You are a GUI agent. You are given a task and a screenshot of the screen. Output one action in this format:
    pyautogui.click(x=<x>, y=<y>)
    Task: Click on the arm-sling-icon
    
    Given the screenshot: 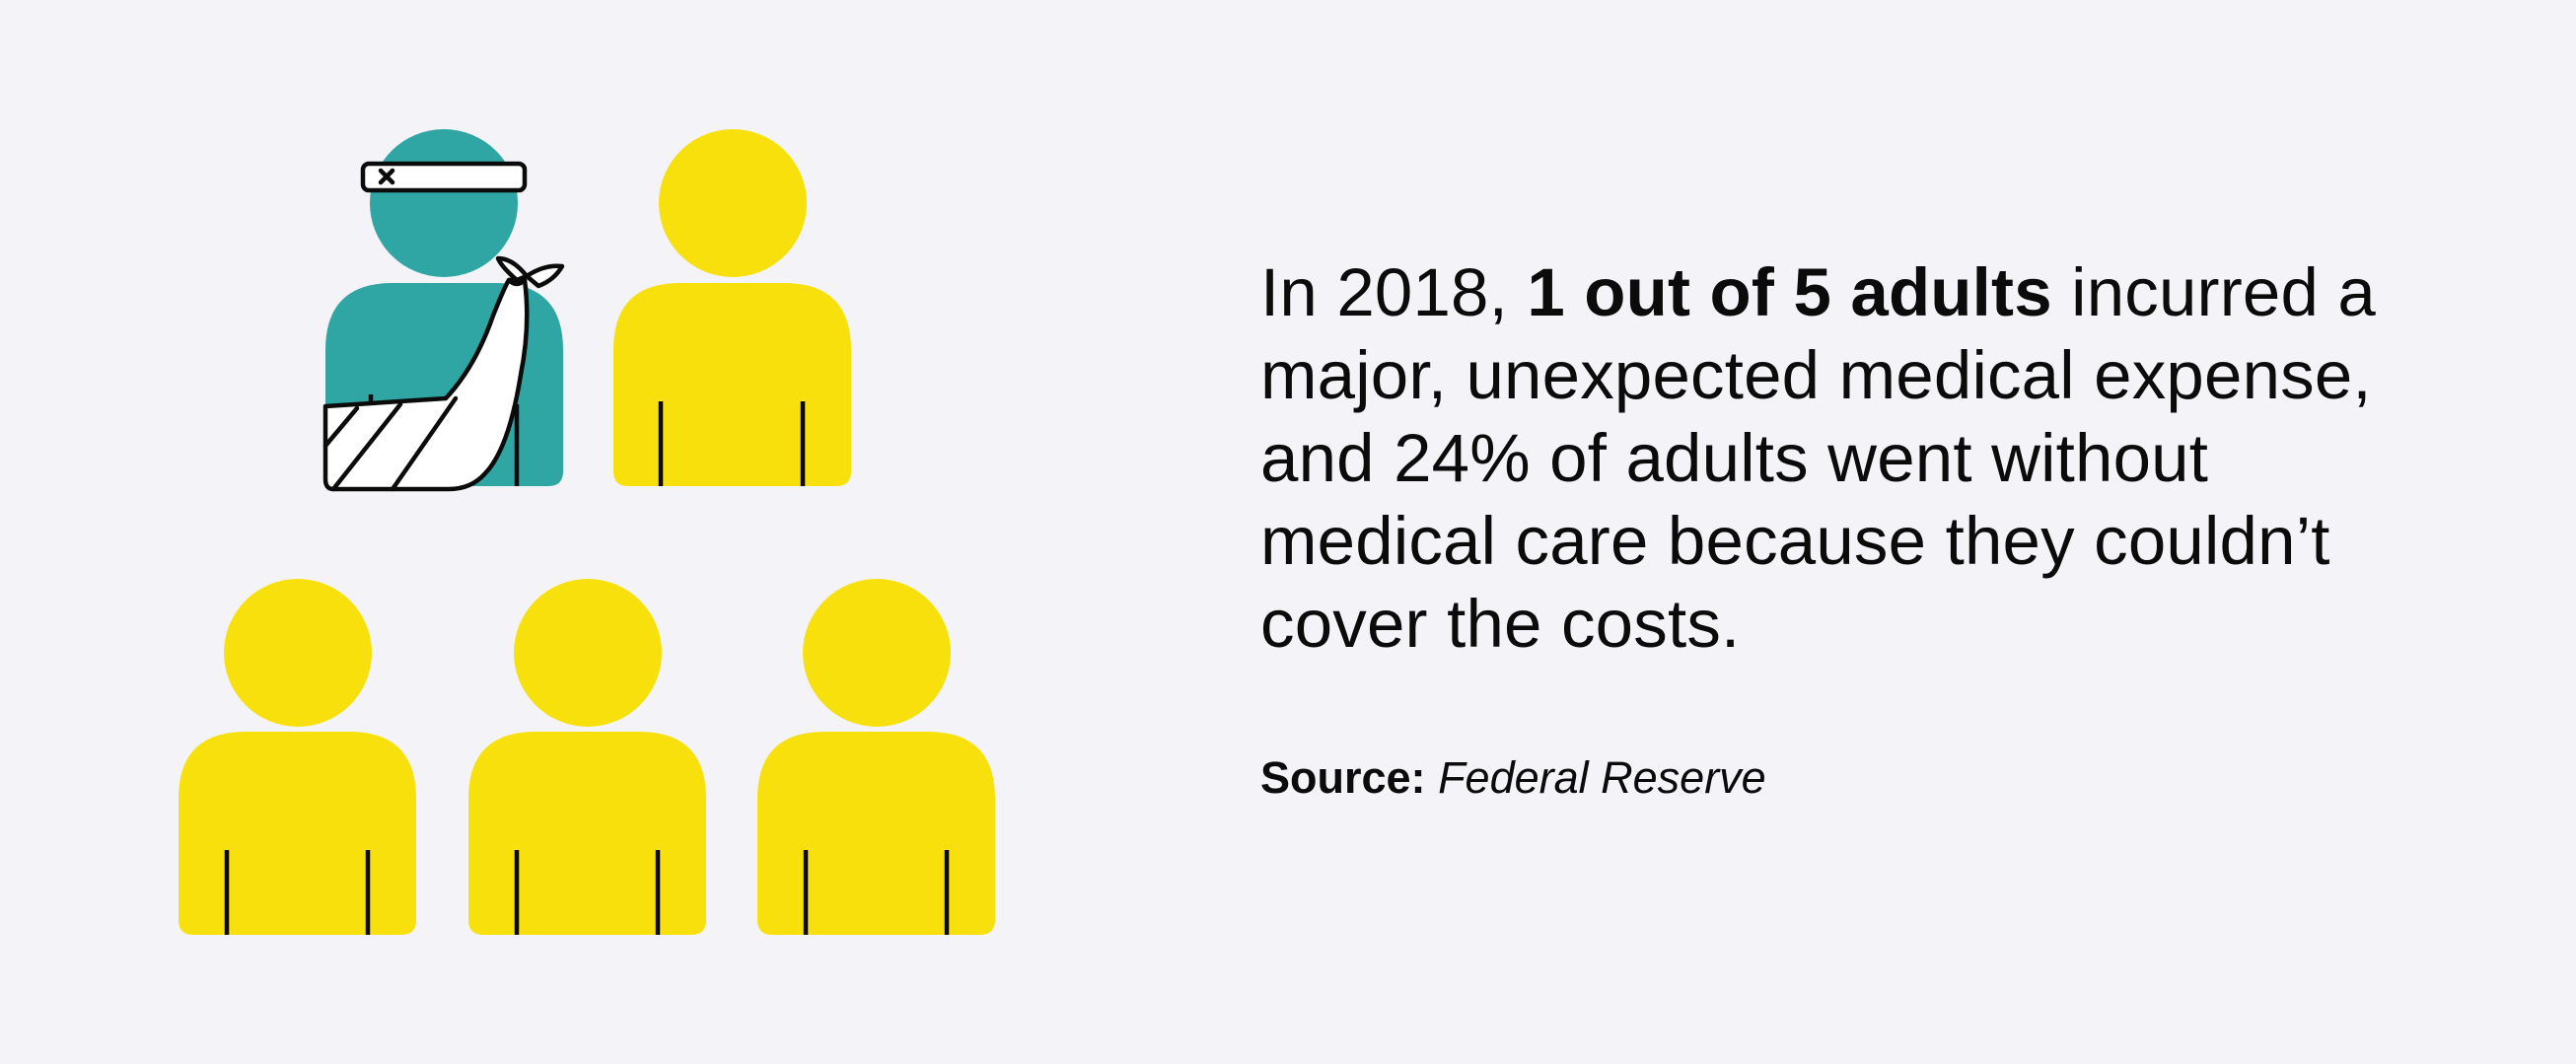 What is the action you would take?
    pyautogui.click(x=443, y=373)
    